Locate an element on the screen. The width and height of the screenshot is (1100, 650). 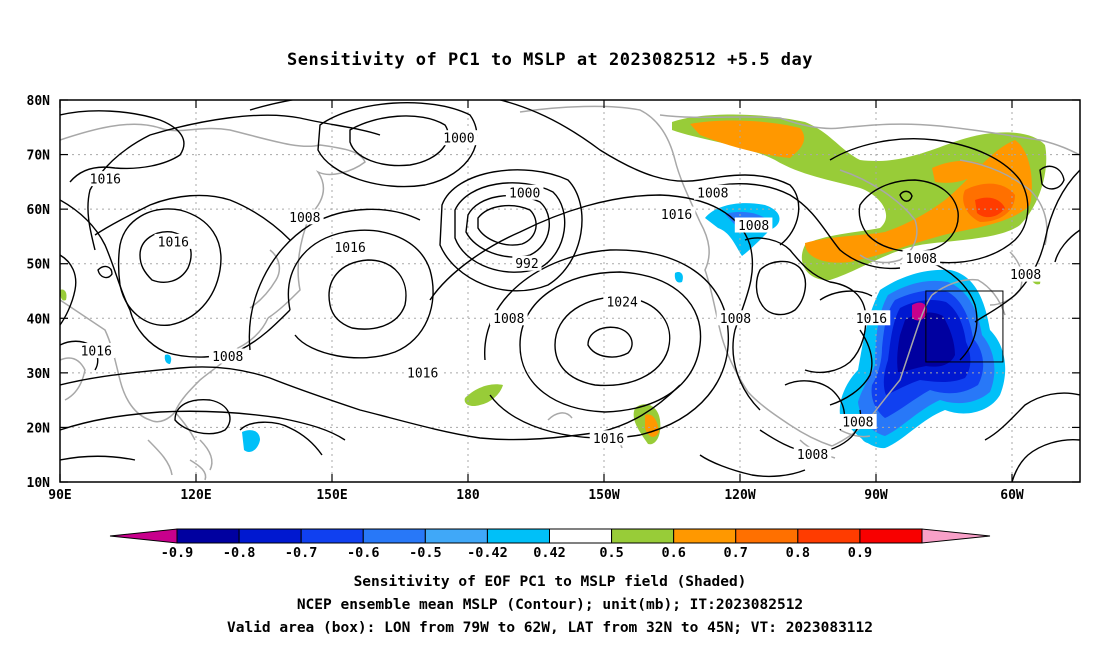
colorbar-label: -0.42 is located at coordinates (487, 553).